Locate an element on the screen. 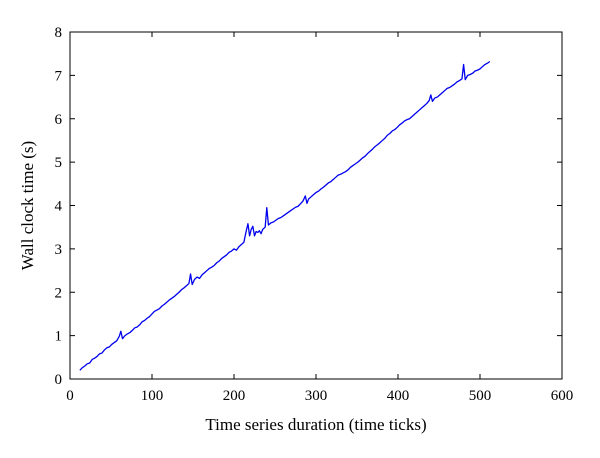 The height and width of the screenshot is (458, 600). x-tick-label: 600 is located at coordinates (562, 396).